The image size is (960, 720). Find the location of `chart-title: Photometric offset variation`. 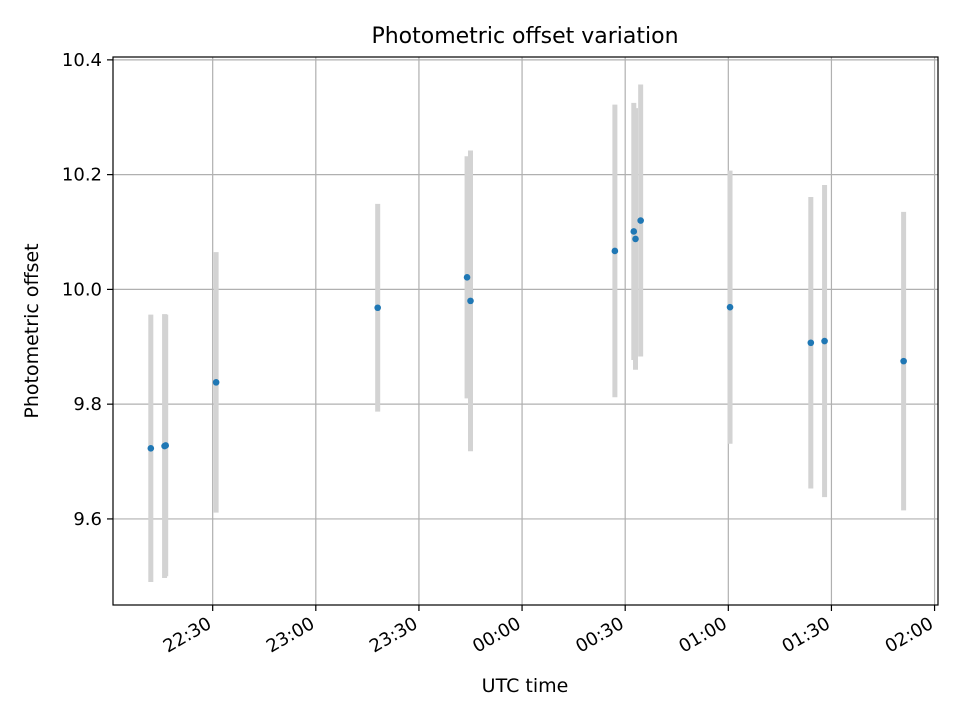

chart-title: Photometric offset variation is located at coordinates (524, 36).